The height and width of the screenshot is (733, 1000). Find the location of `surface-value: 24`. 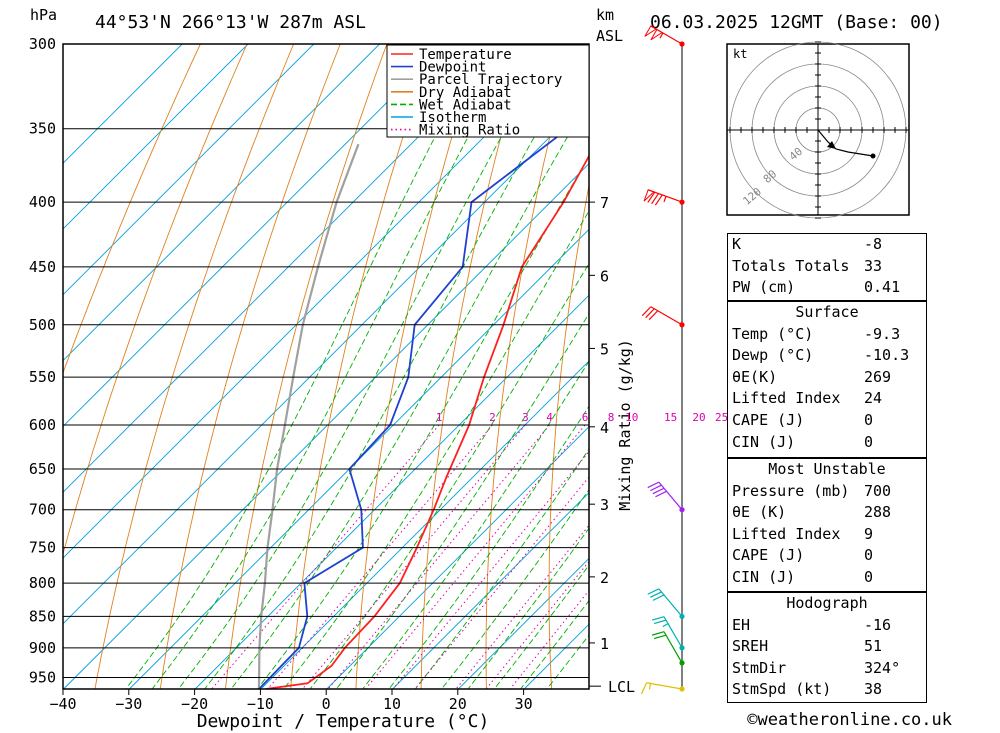

surface-value: 24 is located at coordinates (873, 398).